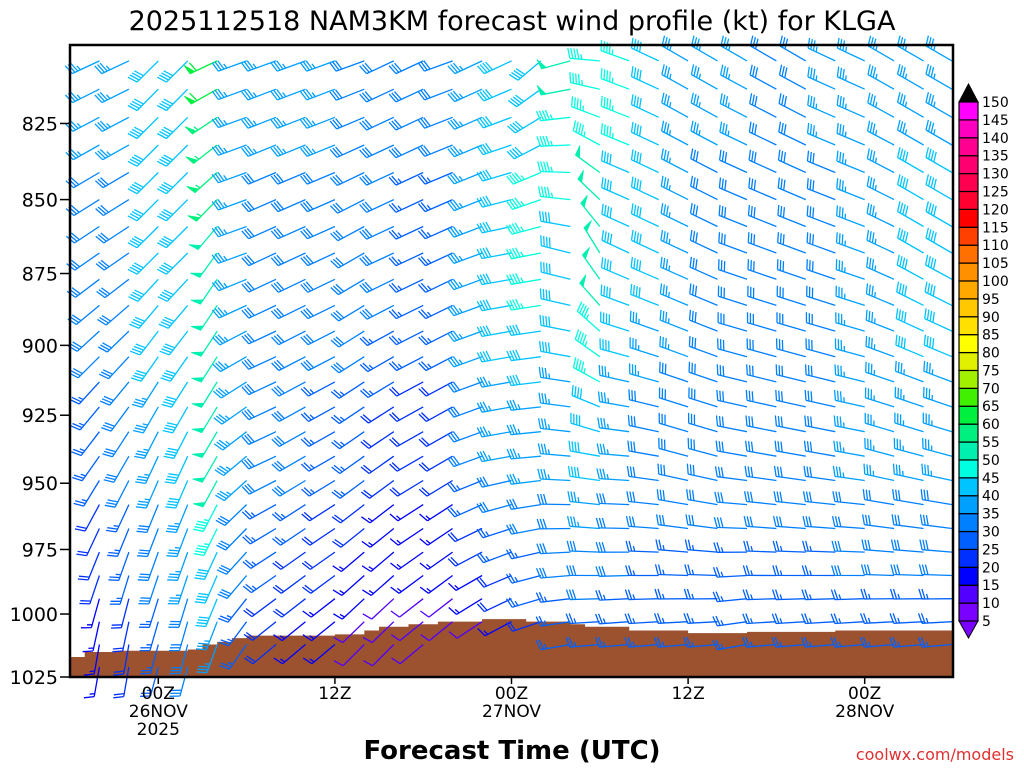 This screenshot has height=768, width=1024. Describe the element at coordinates (158, 730) in the screenshot. I see `x-tick-label: 2025` at that location.